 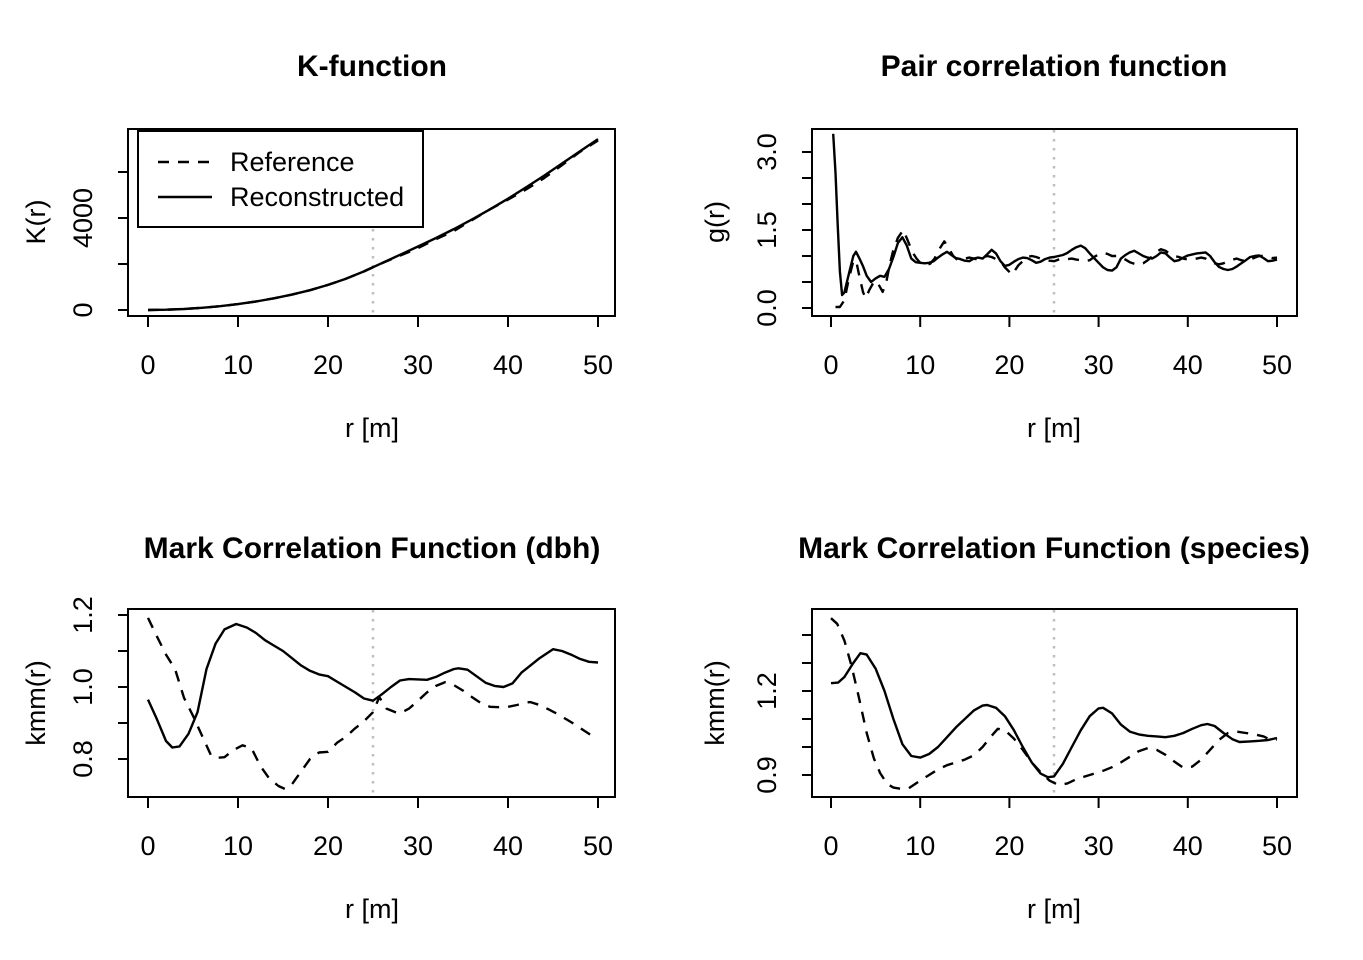 What do you see at coordinates (83, 218) in the screenshot?
I see `y-tick-label: 4000` at bounding box center [83, 218].